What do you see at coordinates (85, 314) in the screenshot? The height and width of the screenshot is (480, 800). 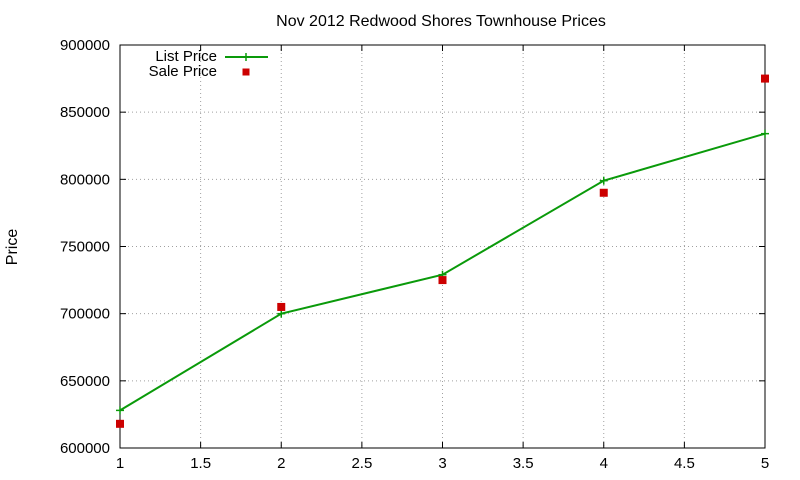 I see `y-tick-label: 700000` at bounding box center [85, 314].